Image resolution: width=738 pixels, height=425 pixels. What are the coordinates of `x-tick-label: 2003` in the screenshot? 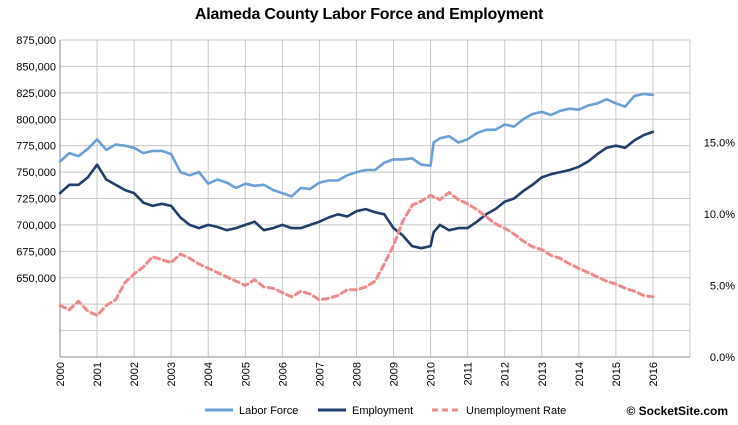 It's located at (172, 374).